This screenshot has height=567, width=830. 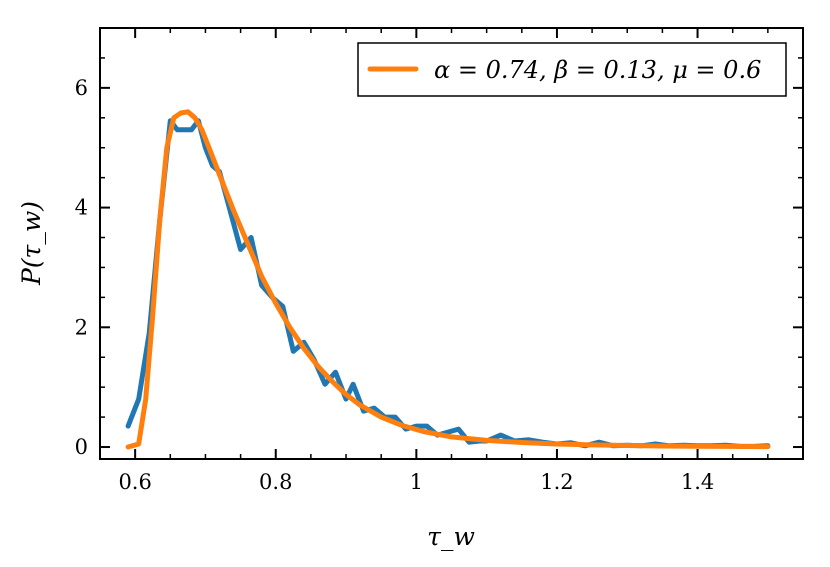 What do you see at coordinates (81, 327) in the screenshot?
I see `y-tick-label: 2` at bounding box center [81, 327].